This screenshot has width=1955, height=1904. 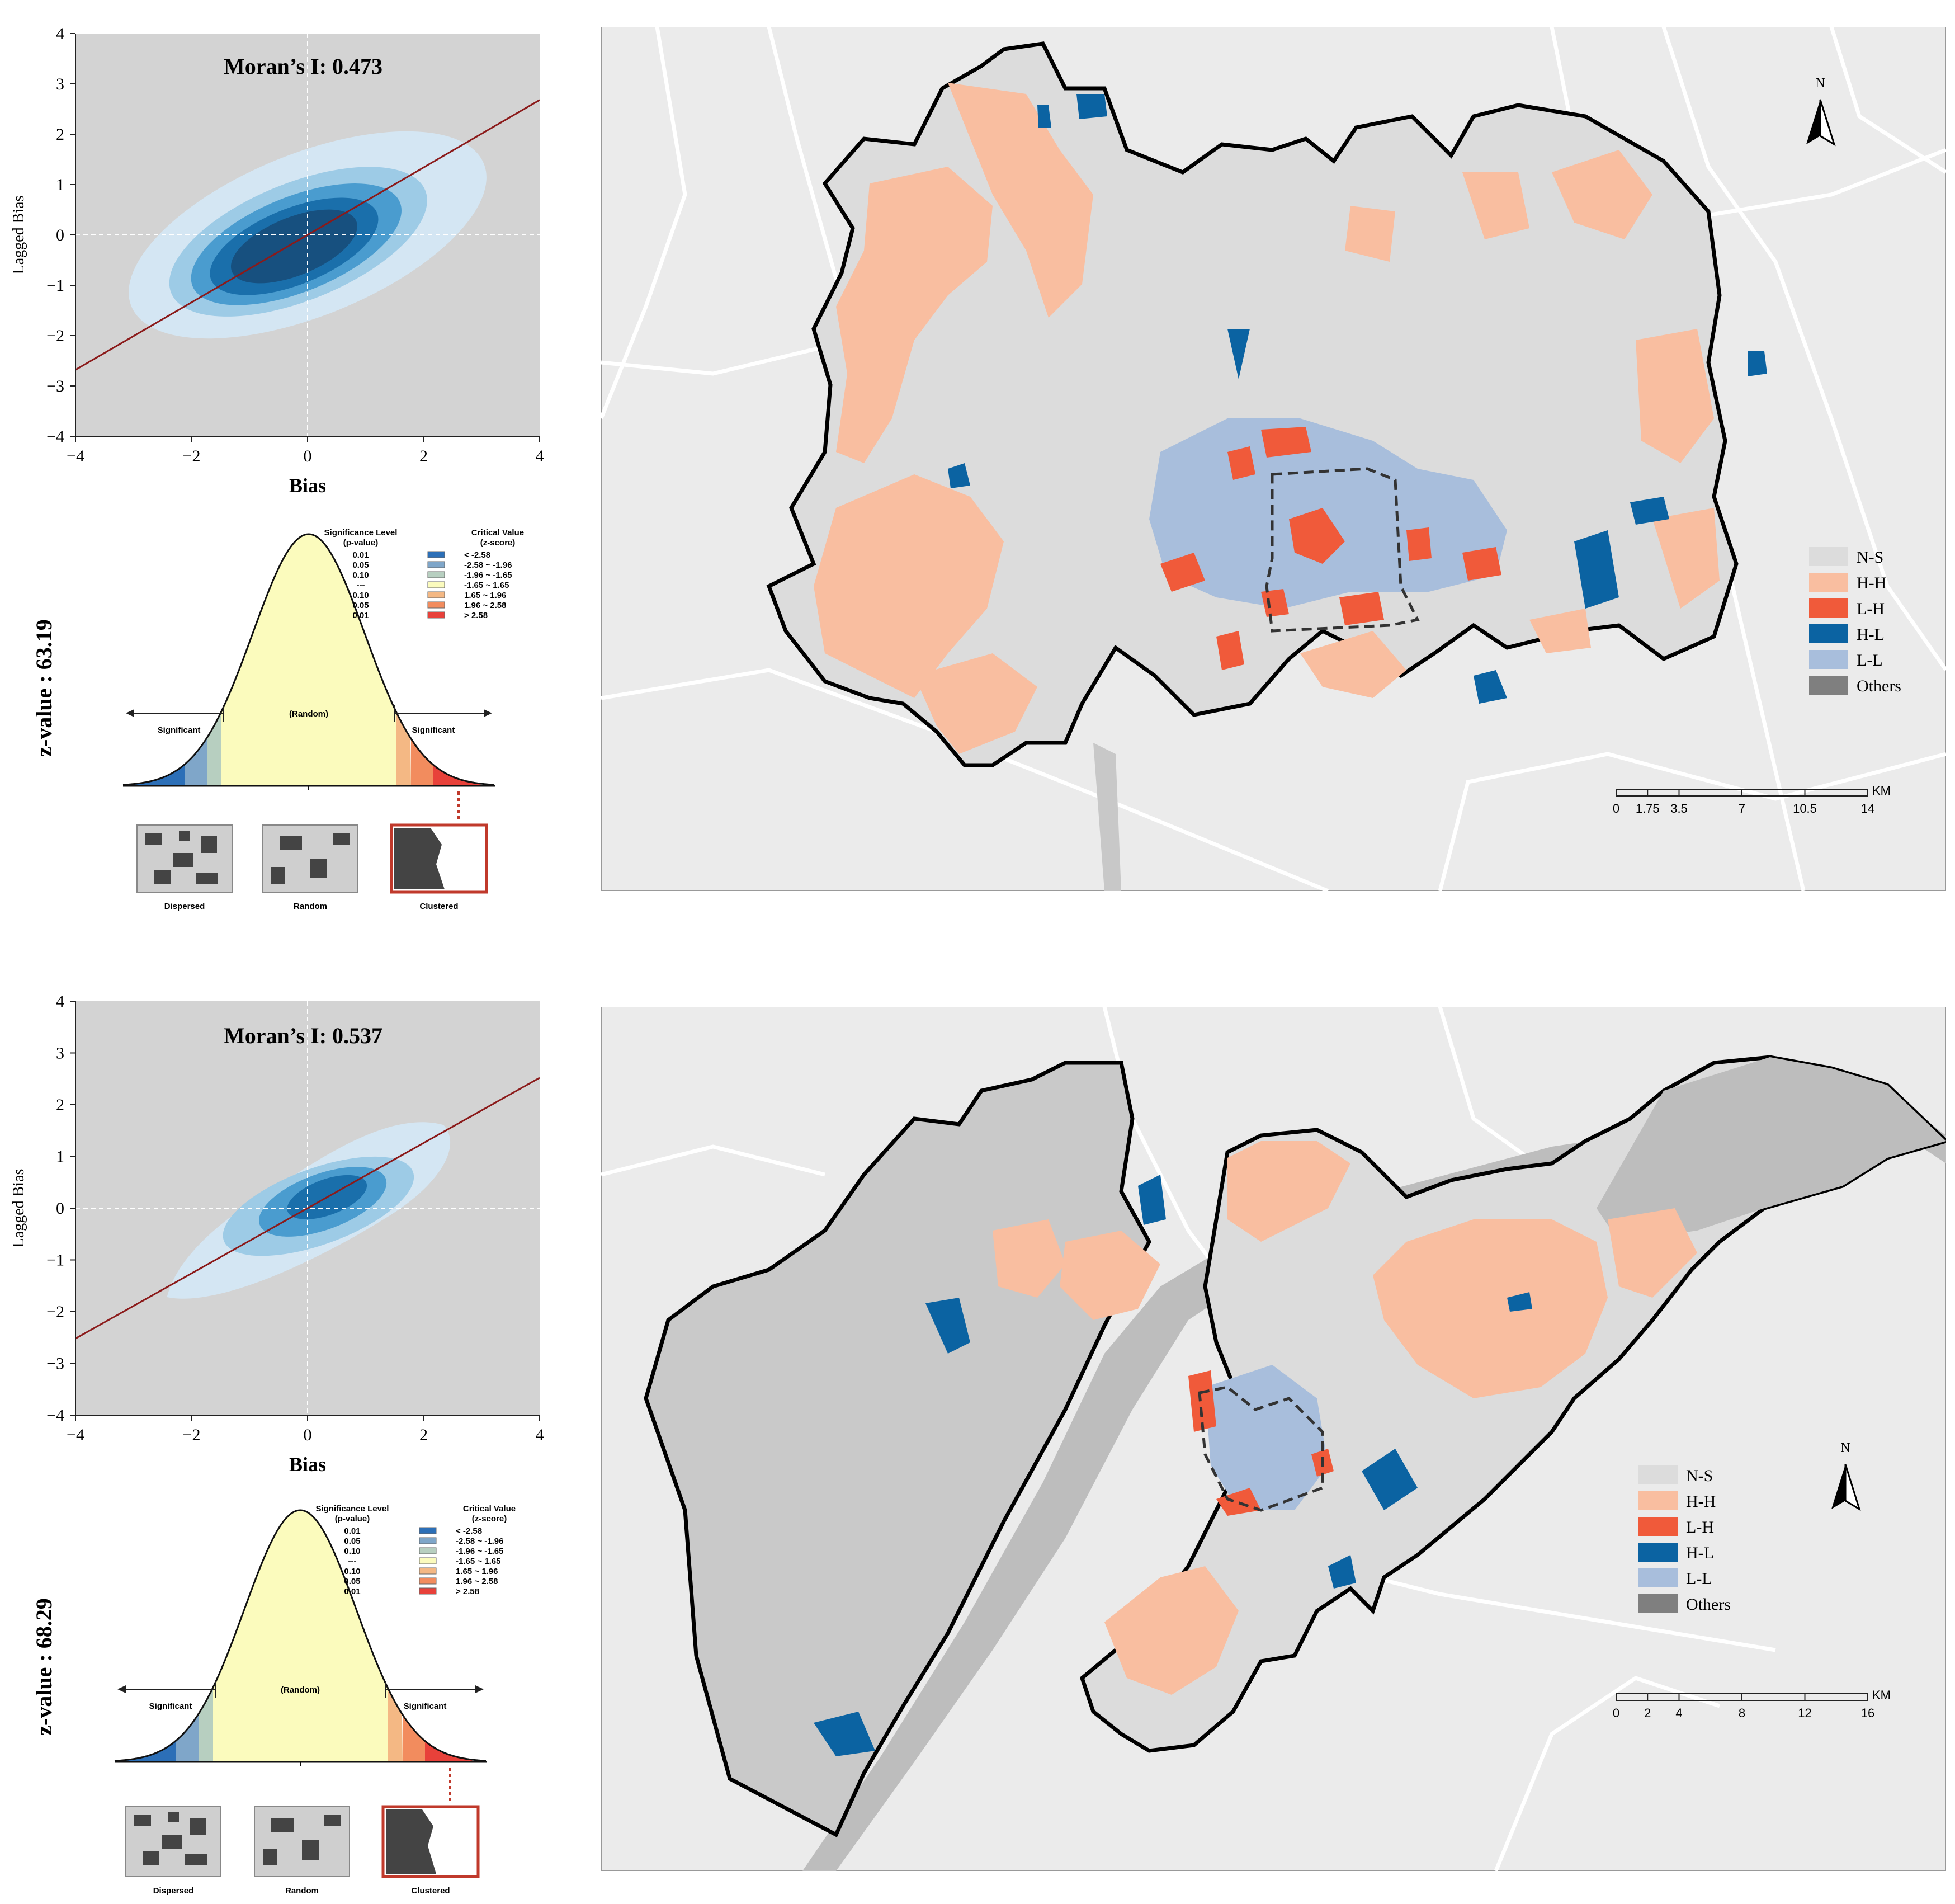 What do you see at coordinates (1267, 1437) in the screenshot?
I see `ll-clusters` at bounding box center [1267, 1437].